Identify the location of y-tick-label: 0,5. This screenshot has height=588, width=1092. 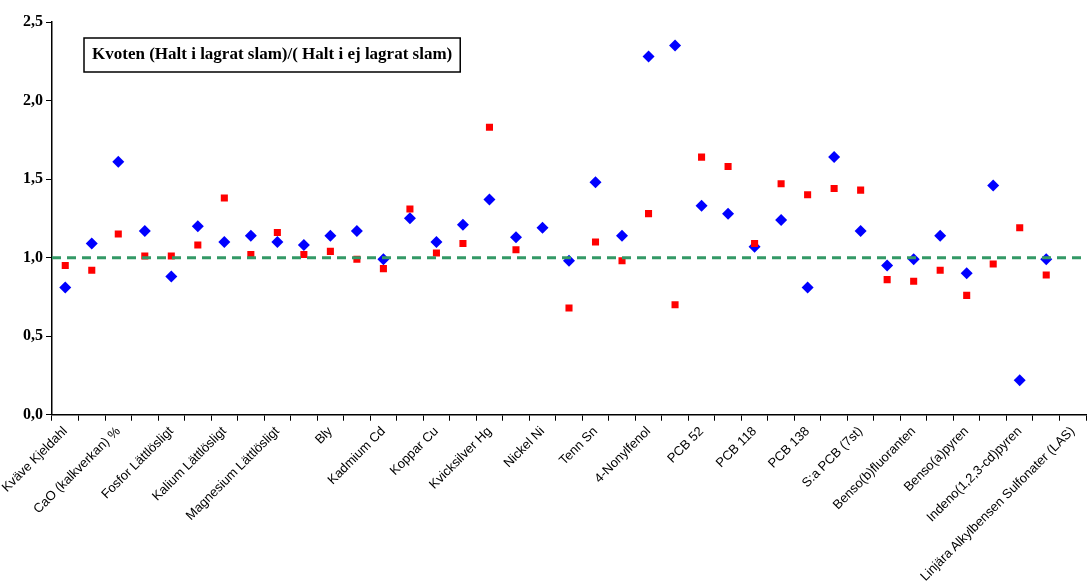
(33, 335).